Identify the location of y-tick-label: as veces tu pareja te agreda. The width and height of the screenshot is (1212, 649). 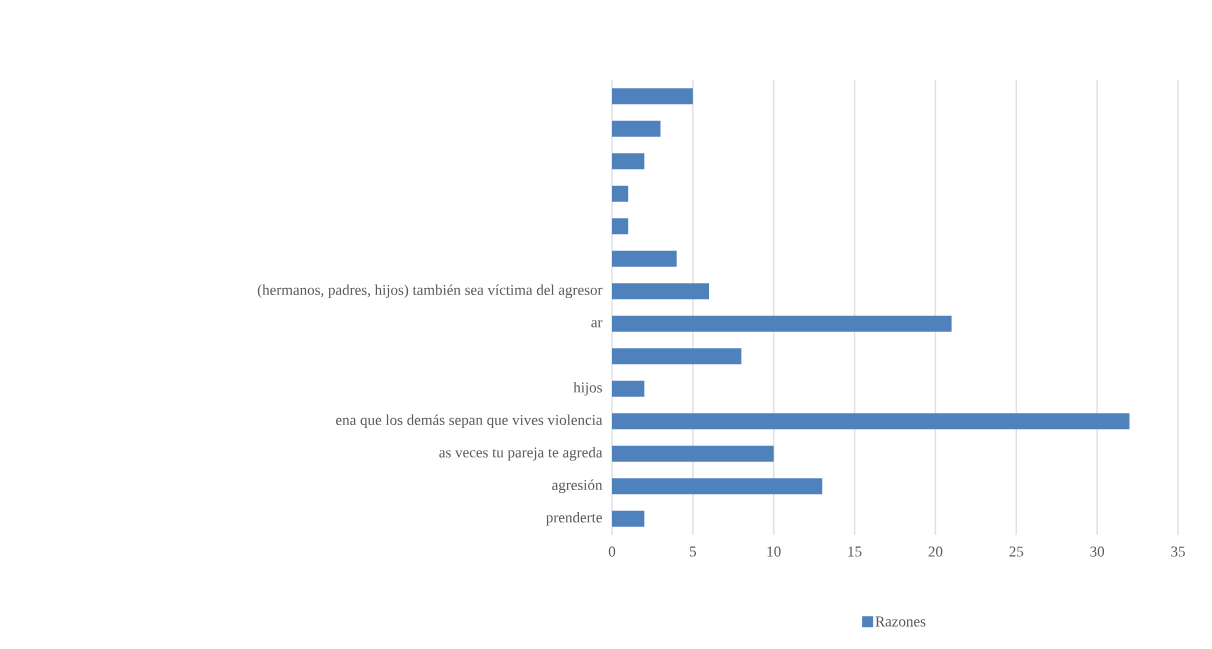
(521, 453).